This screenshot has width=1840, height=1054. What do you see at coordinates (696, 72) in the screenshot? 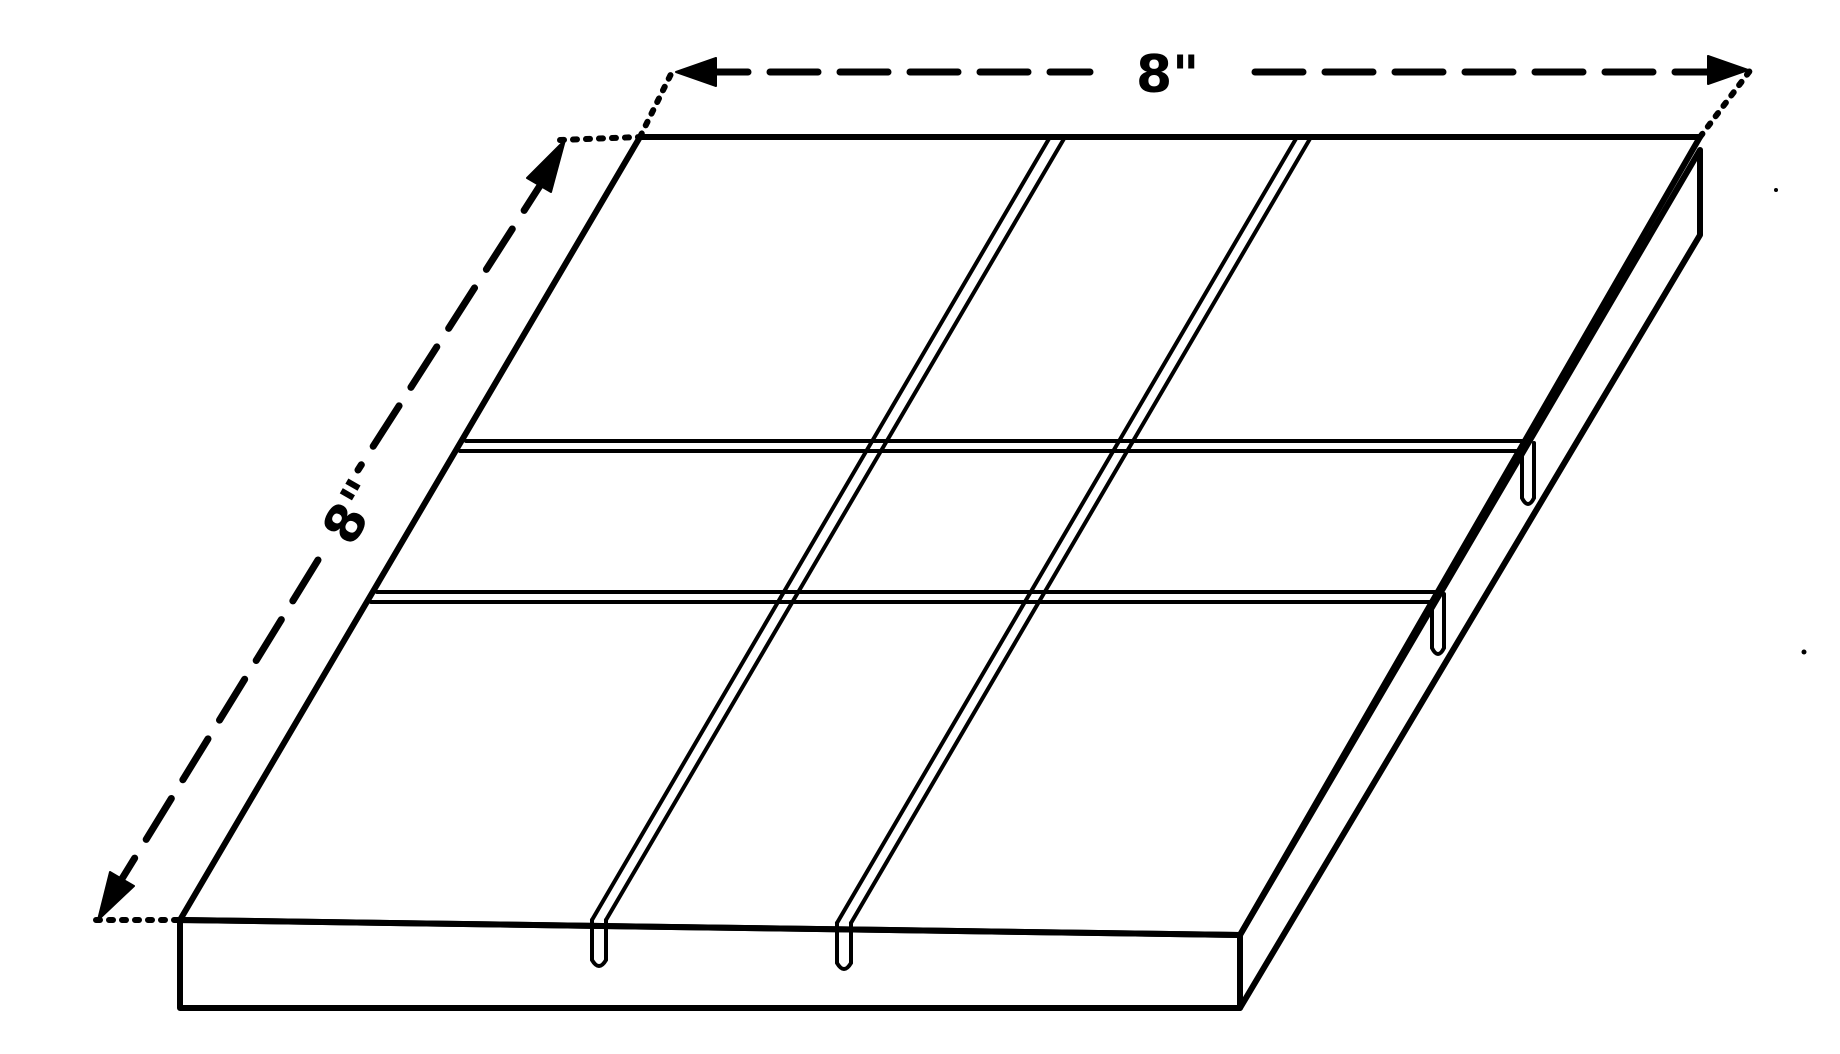
I see `width-arrow-left` at bounding box center [696, 72].